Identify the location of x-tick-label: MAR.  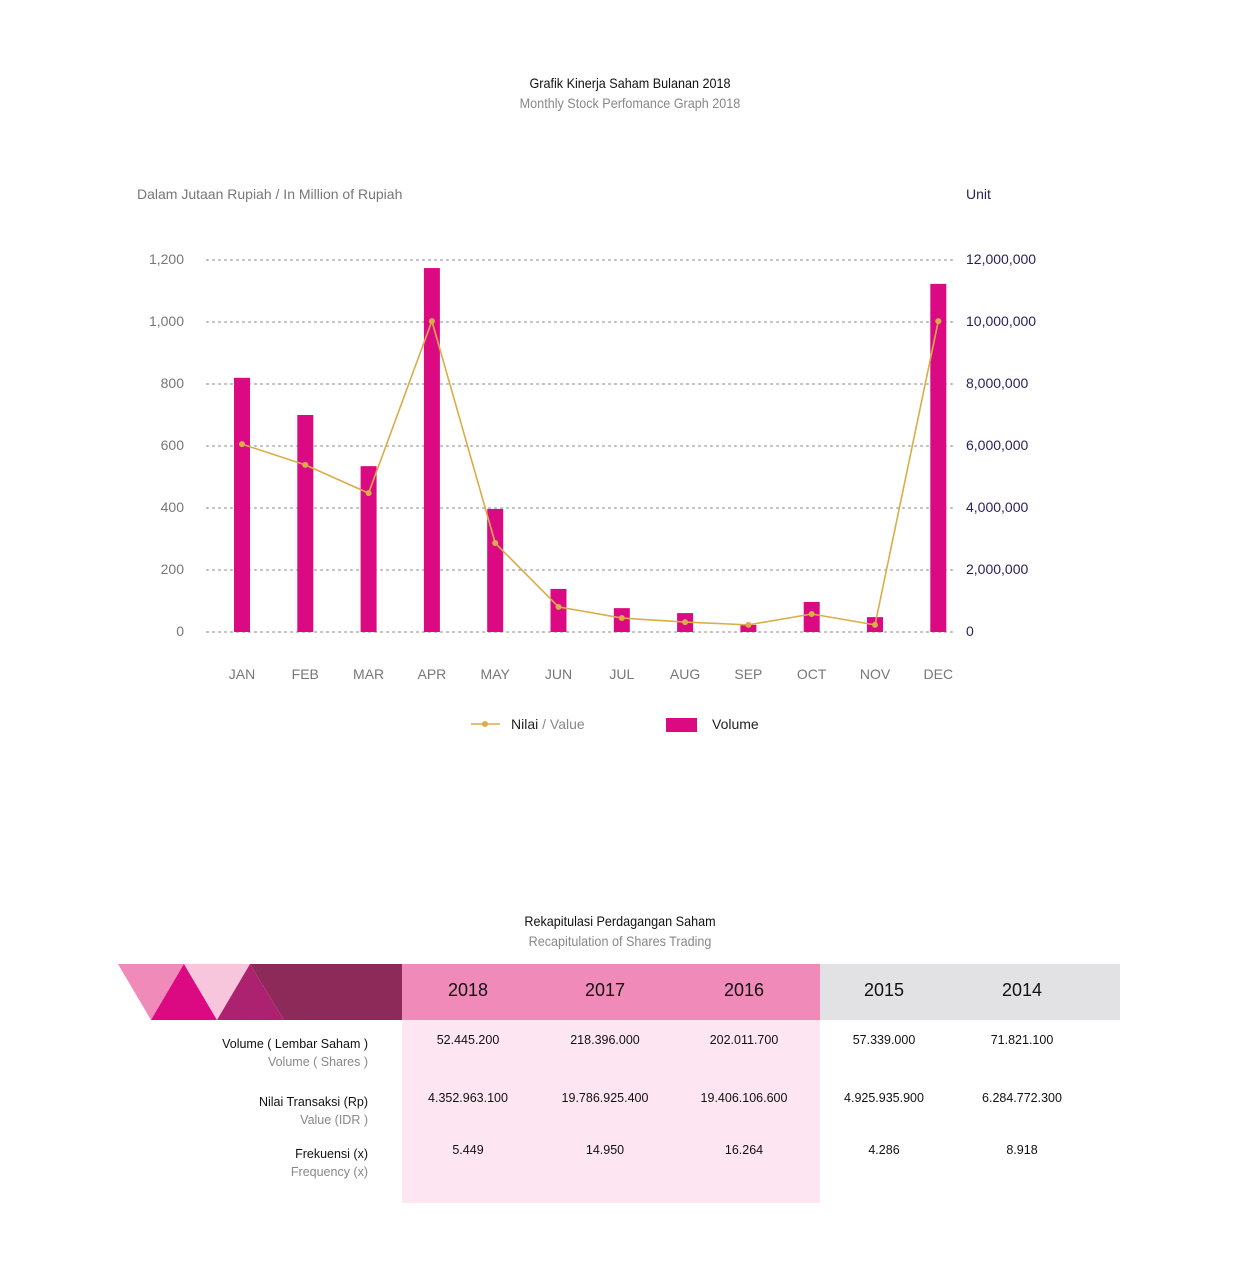
(369, 674).